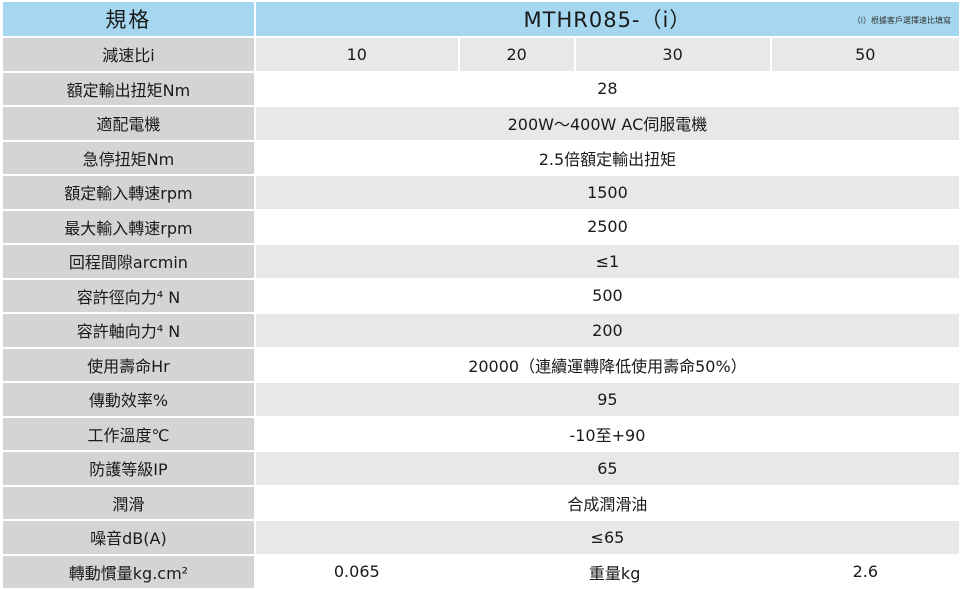  I want to click on spec-row-value: 65, so click(608, 469).